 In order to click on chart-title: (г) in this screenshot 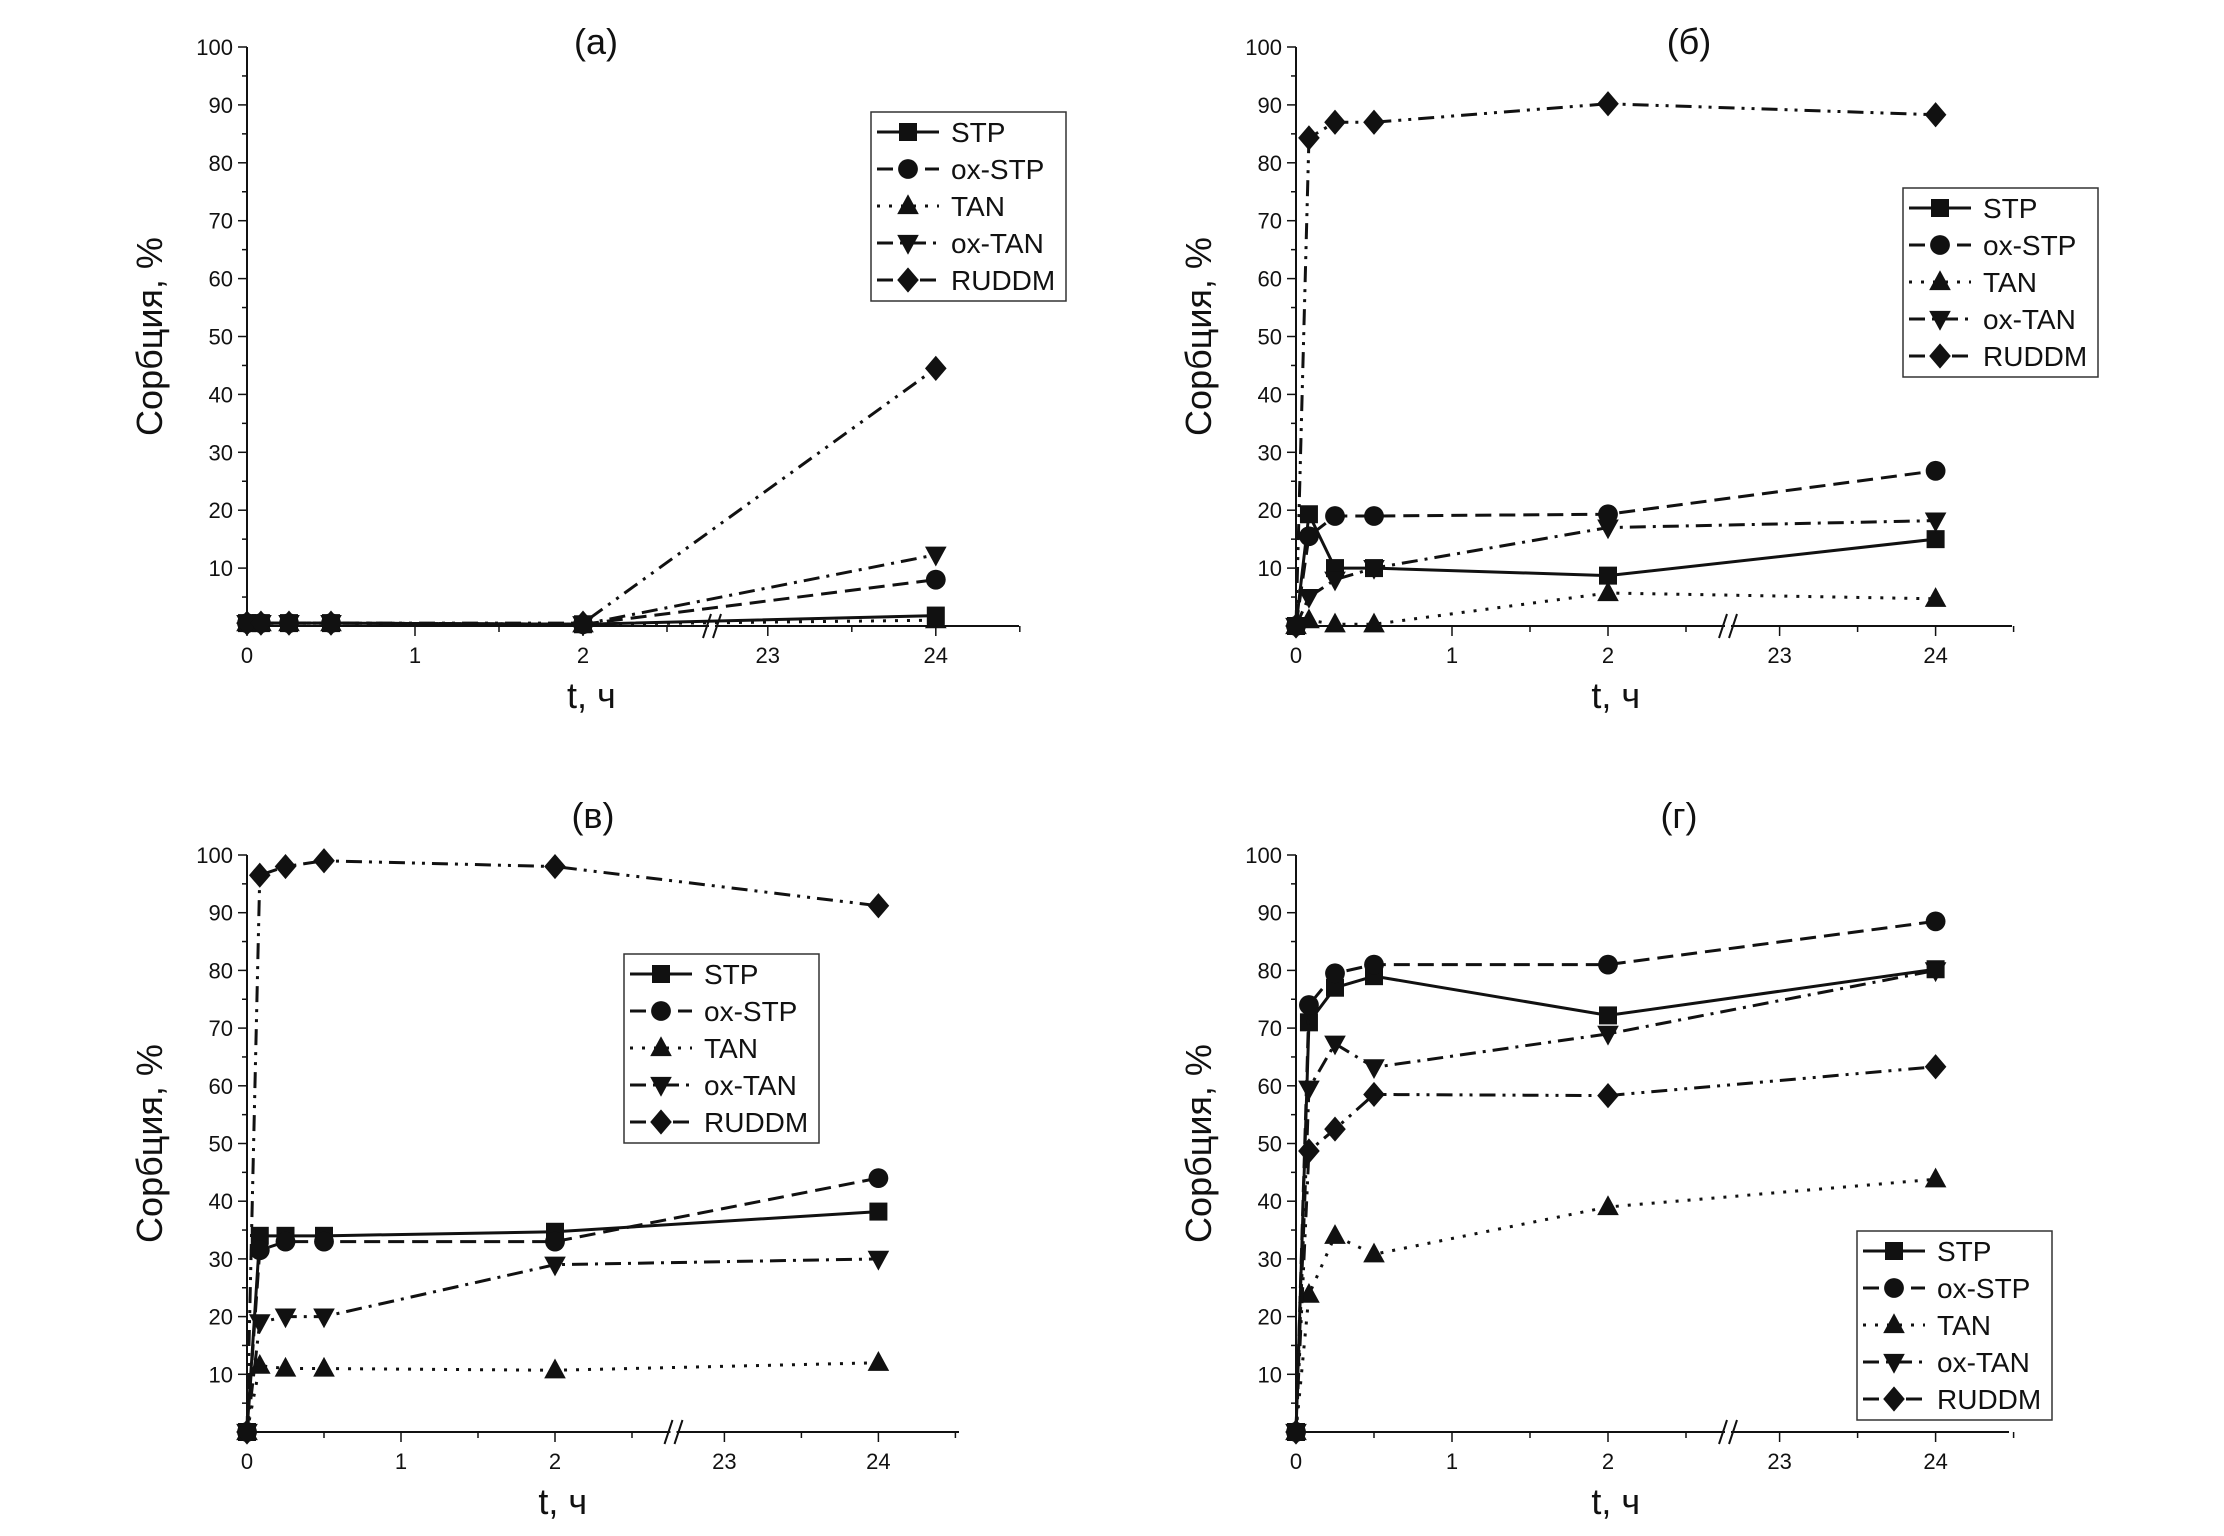, I will do `click(1678, 815)`.